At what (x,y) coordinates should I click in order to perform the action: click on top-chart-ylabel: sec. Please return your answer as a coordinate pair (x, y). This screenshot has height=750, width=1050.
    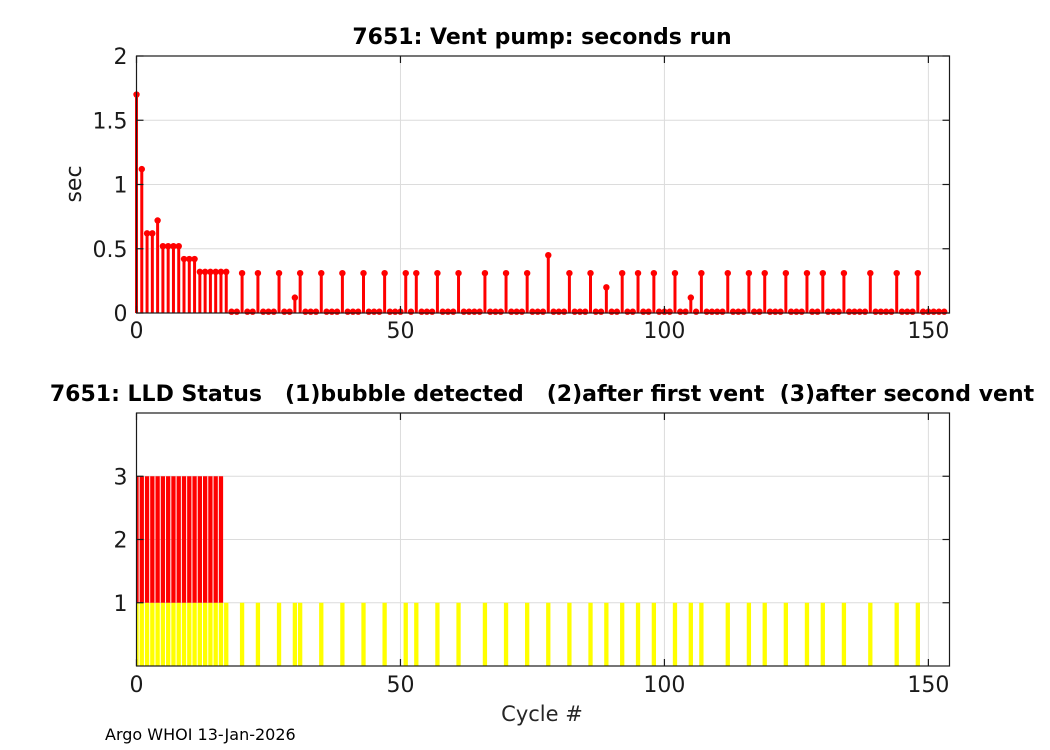
    Looking at the image, I should click on (74, 184).